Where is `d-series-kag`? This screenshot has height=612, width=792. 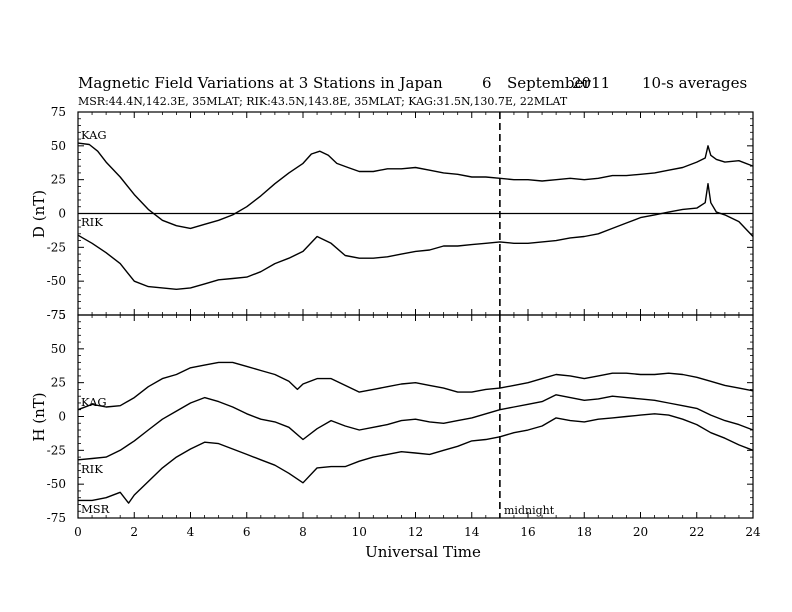 d-series-kag is located at coordinates (415, 186).